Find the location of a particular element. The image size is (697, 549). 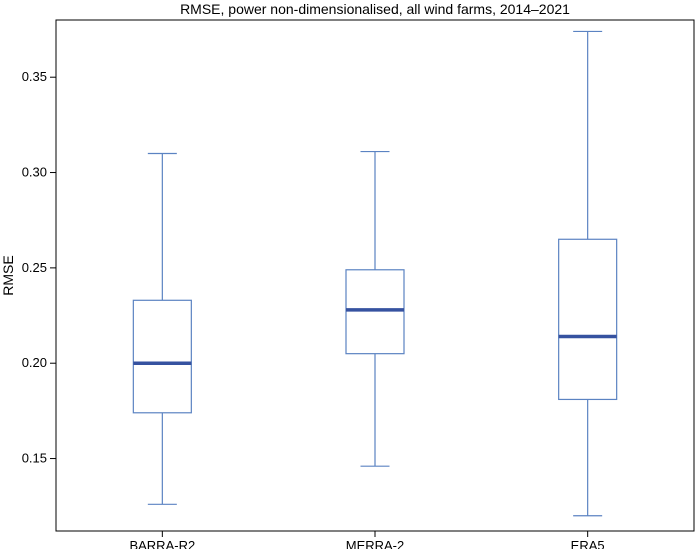

y-tick-label: 0.20 is located at coordinates (34, 362).